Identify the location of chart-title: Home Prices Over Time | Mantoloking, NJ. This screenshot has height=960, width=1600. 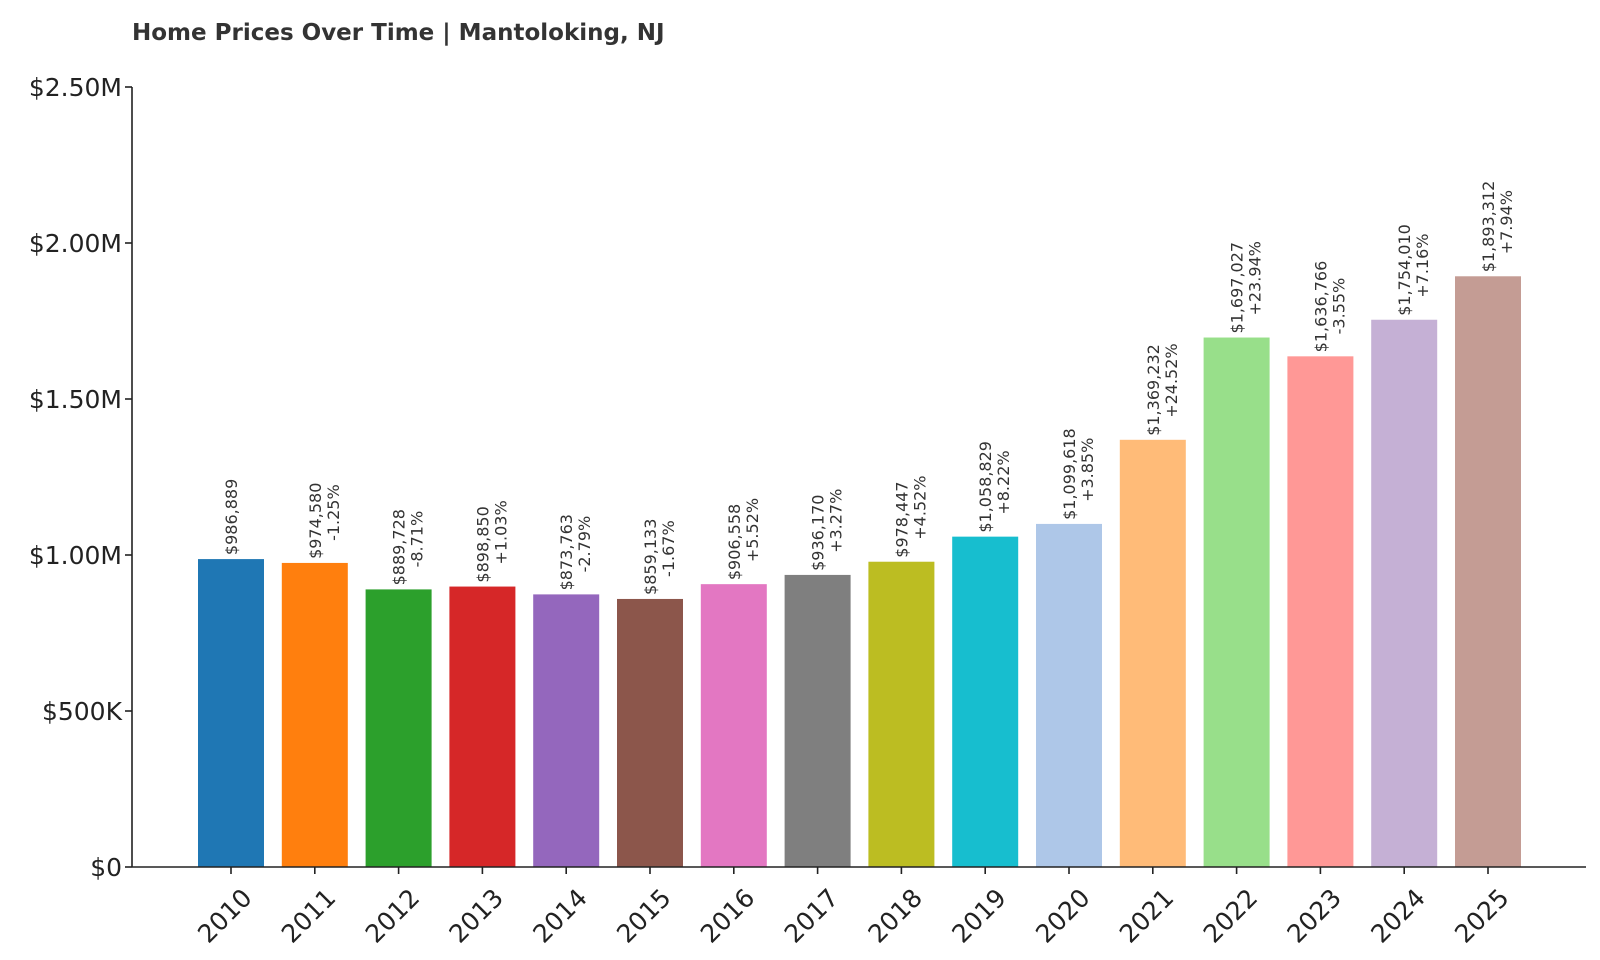
(398, 33).